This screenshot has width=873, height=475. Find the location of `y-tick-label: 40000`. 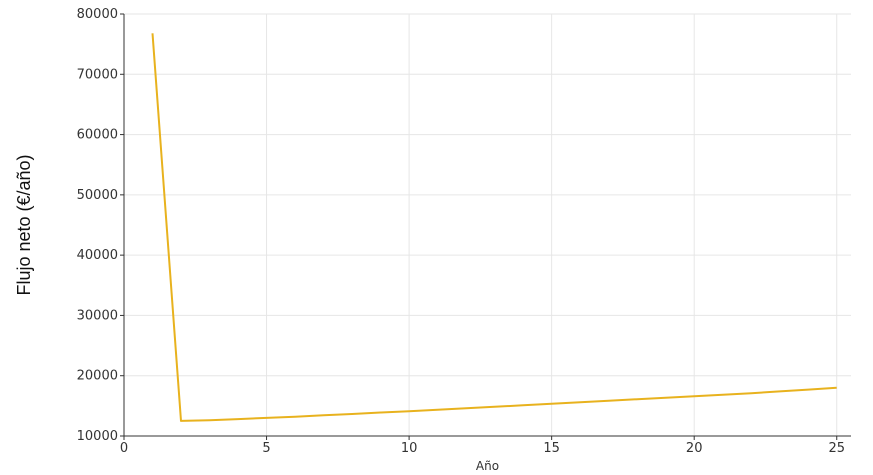

y-tick-label: 40000 is located at coordinates (97, 255).